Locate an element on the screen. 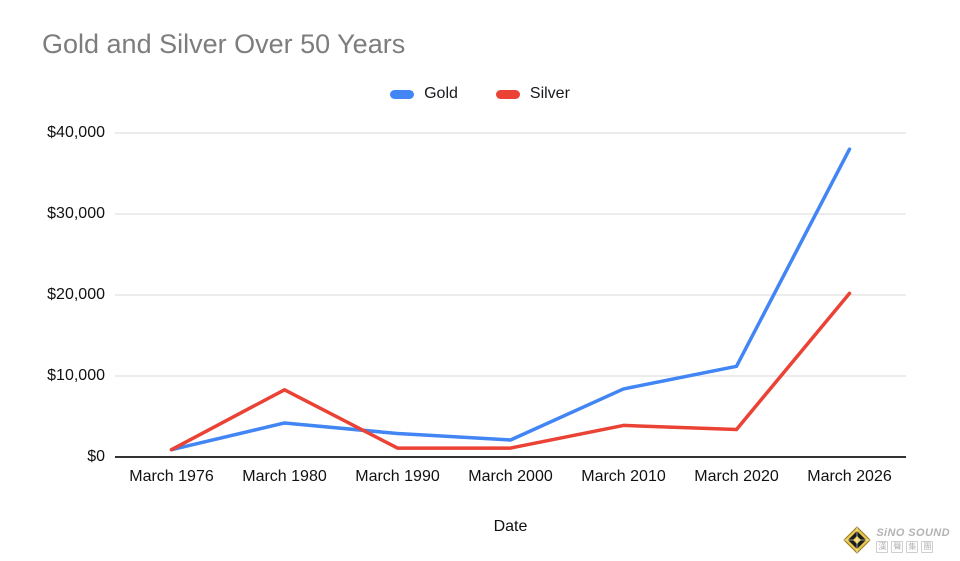  watermark: SiNO SOUND 漢聲集團 is located at coordinates (896, 540).